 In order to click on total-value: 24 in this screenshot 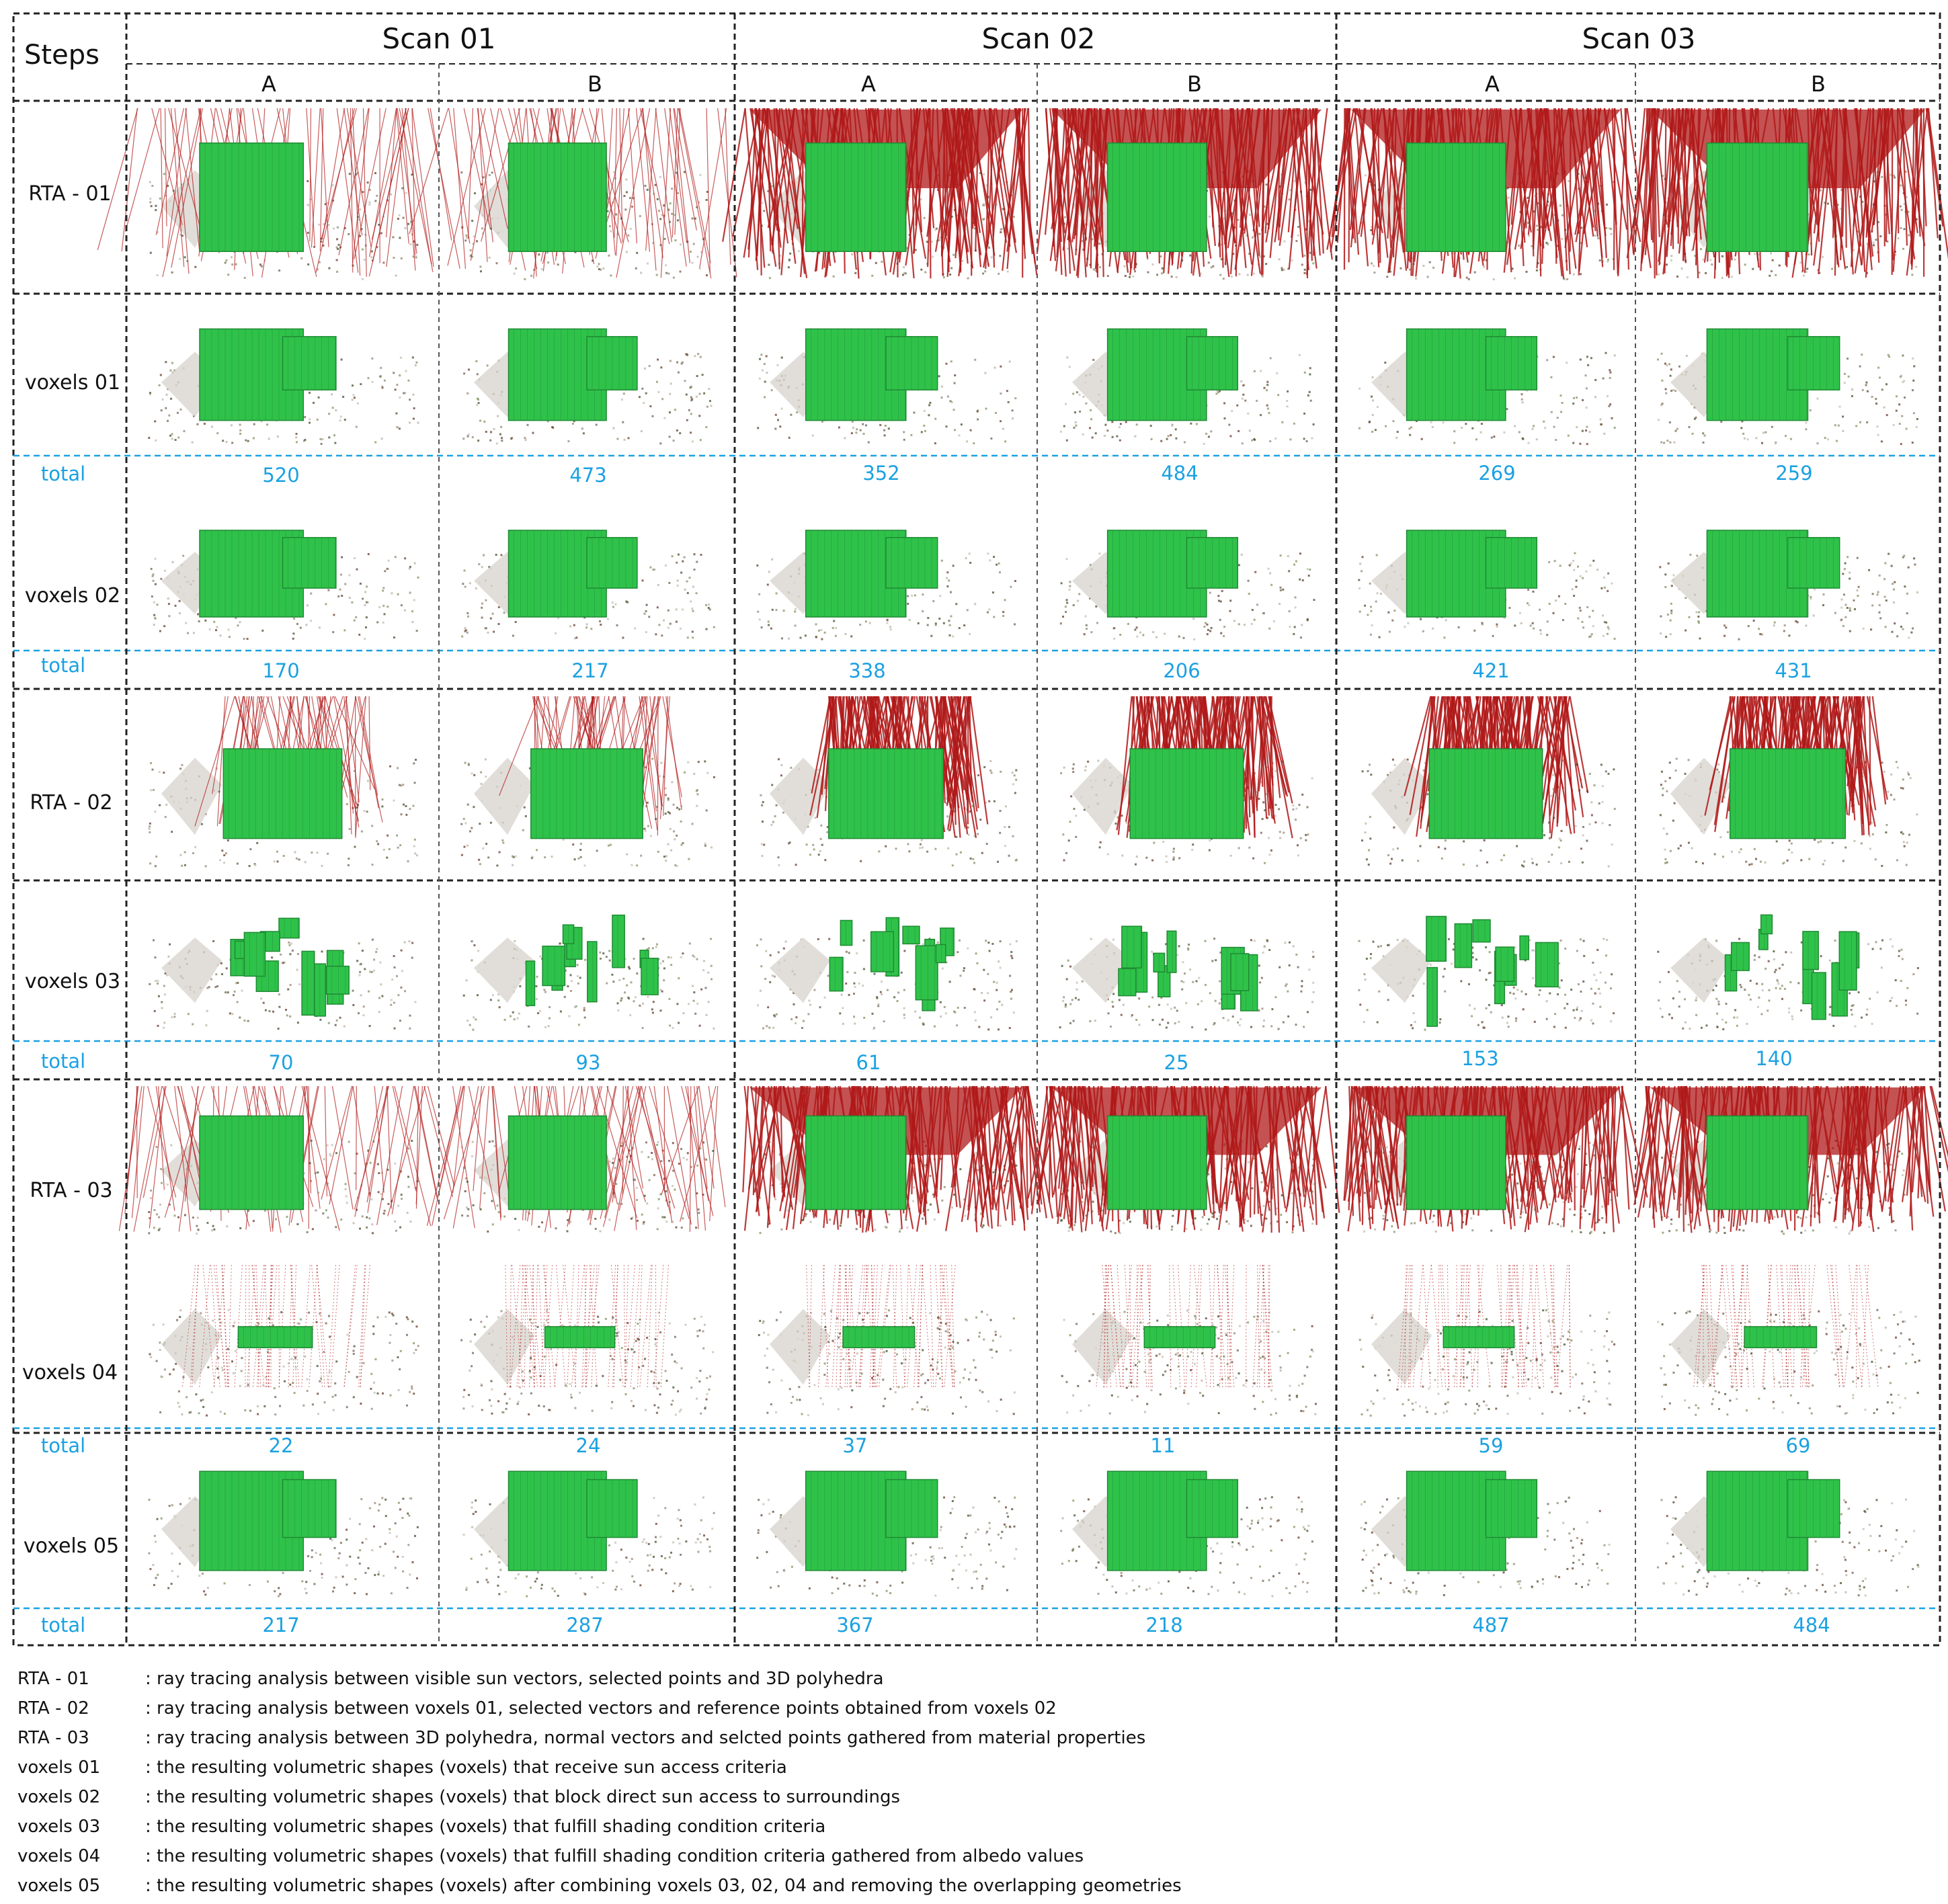, I will do `click(588, 1446)`.